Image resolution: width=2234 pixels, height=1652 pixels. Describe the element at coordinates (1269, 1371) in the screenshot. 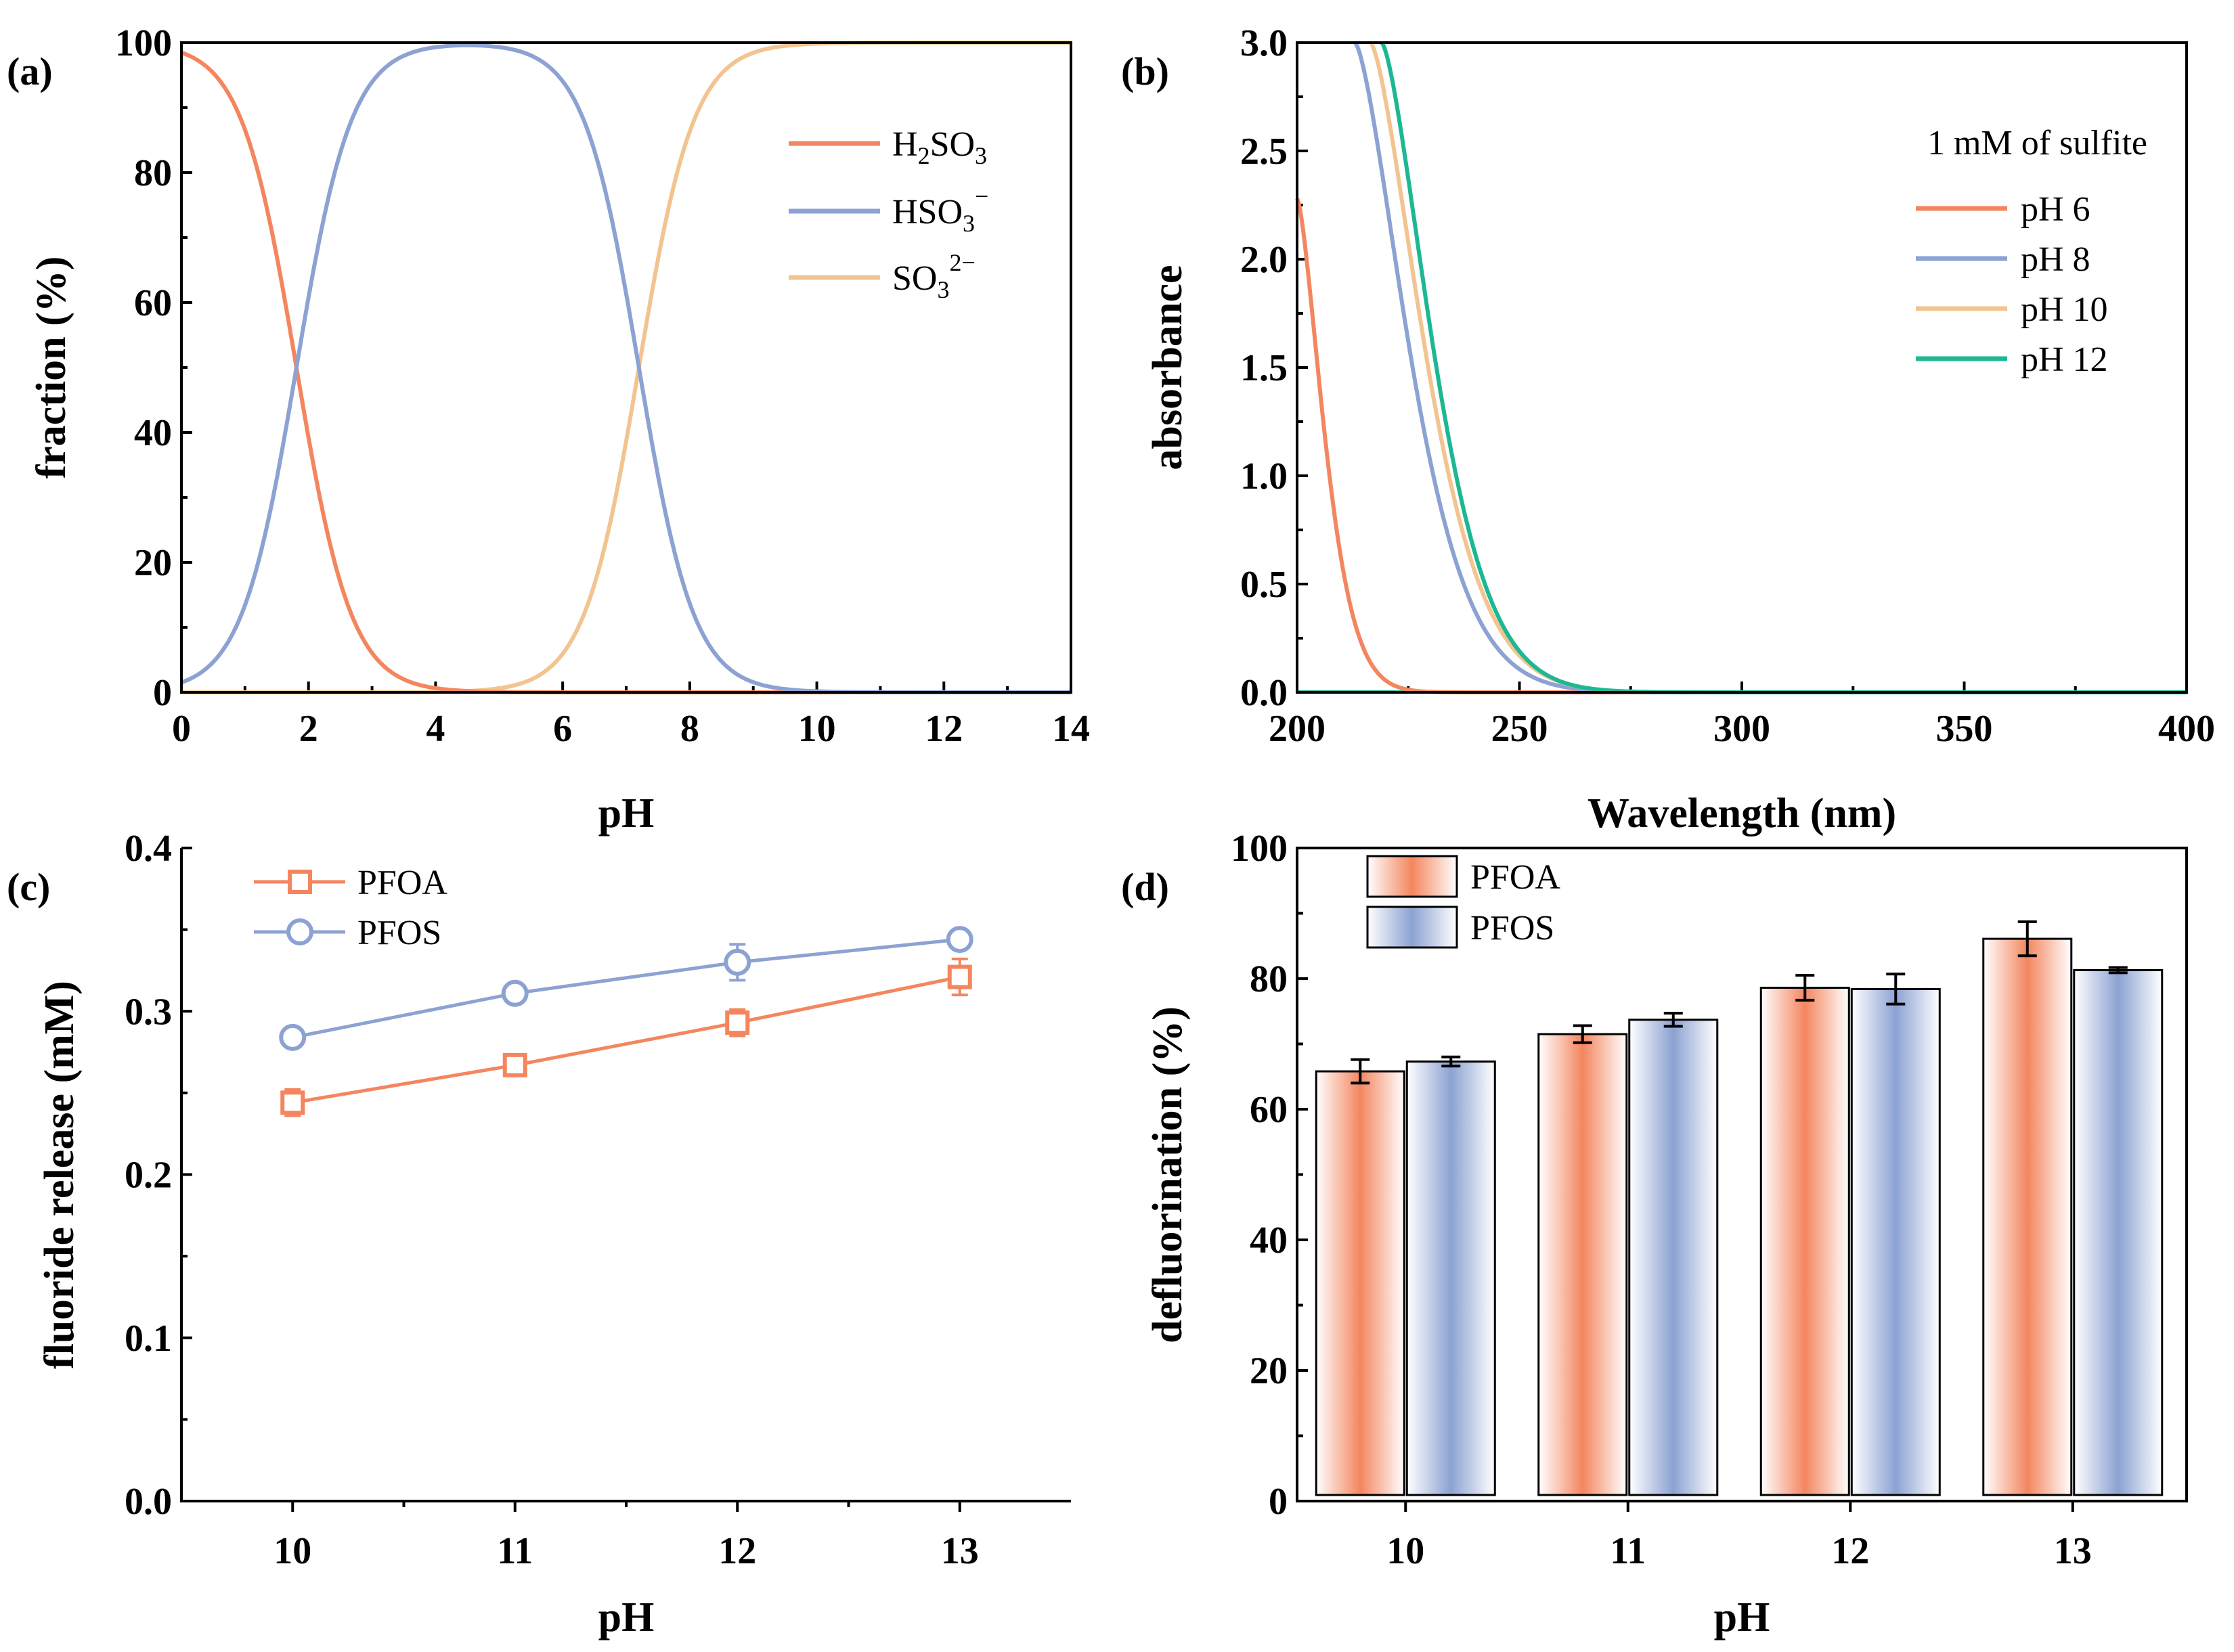

I see `d-ytick-label-1: 20` at that location.